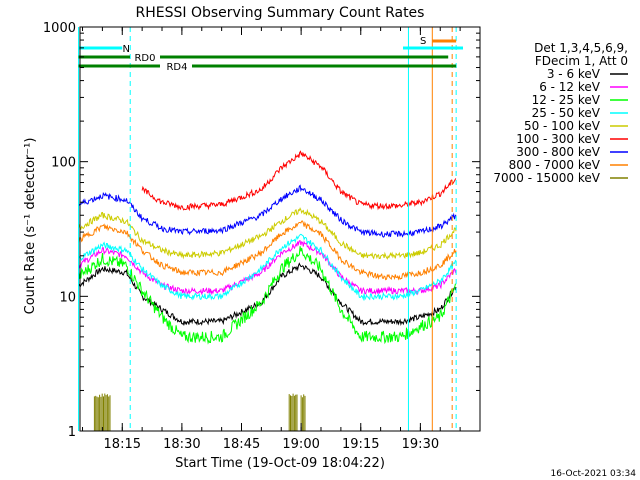 Image resolution: width=640 pixels, height=480 pixels. What do you see at coordinates (420, 444) in the screenshot?
I see `x-tick-label: 19:30` at bounding box center [420, 444].